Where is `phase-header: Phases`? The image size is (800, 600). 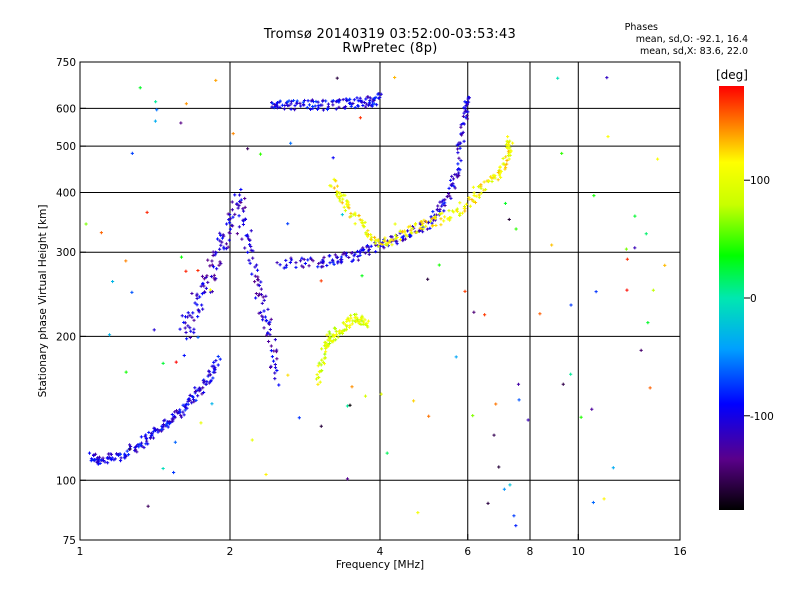 phase-header: Phases is located at coordinates (641, 27).